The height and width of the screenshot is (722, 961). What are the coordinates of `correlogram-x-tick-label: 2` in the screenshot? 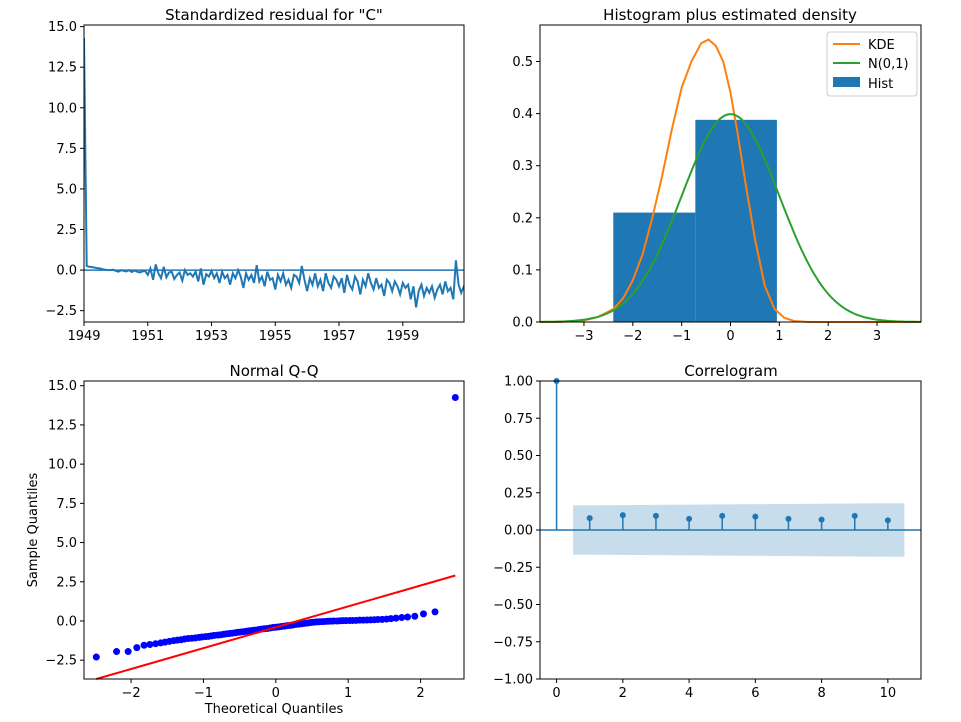 It's located at (623, 693).